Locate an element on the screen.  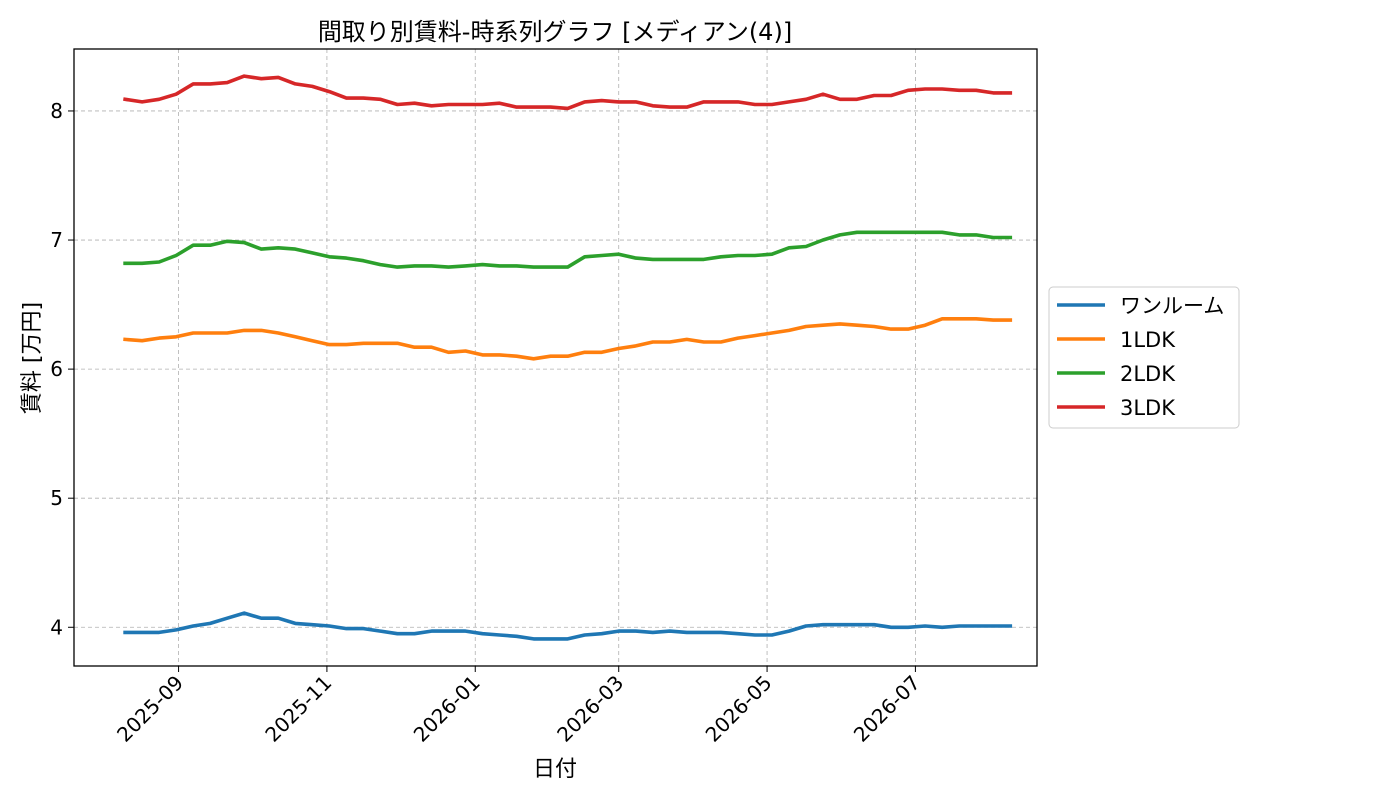
x-tick-label: 2025-09 is located at coordinates (150, 709).